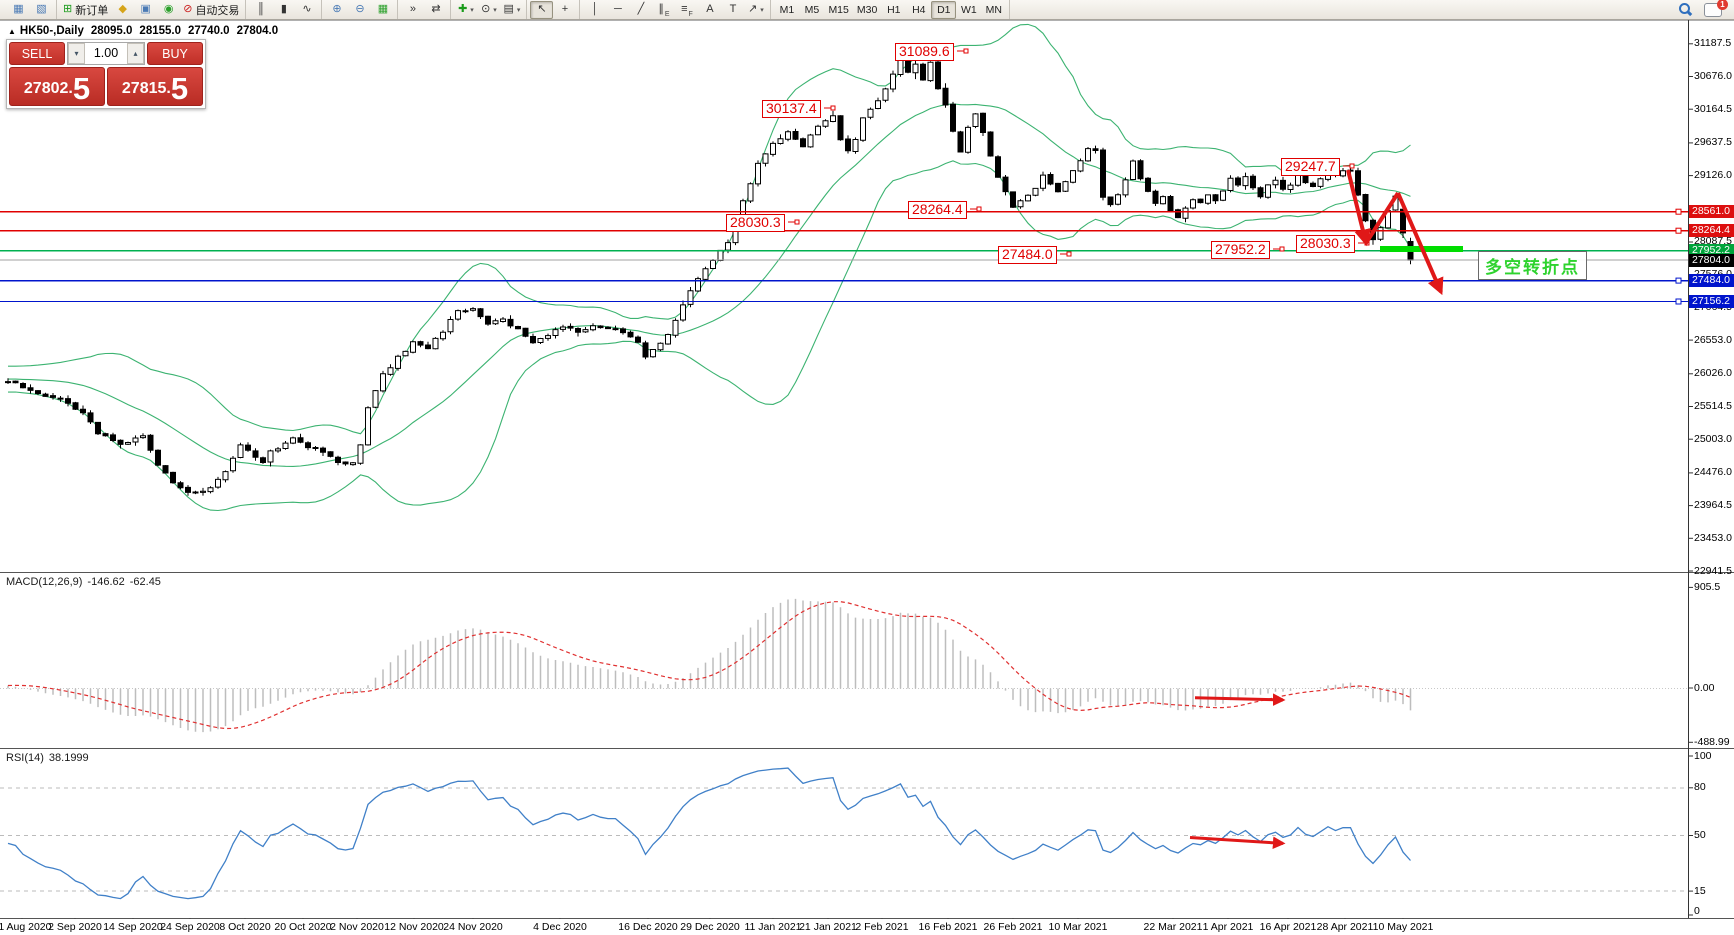  I want to click on market-watch-button: ◉, so click(168, 10).